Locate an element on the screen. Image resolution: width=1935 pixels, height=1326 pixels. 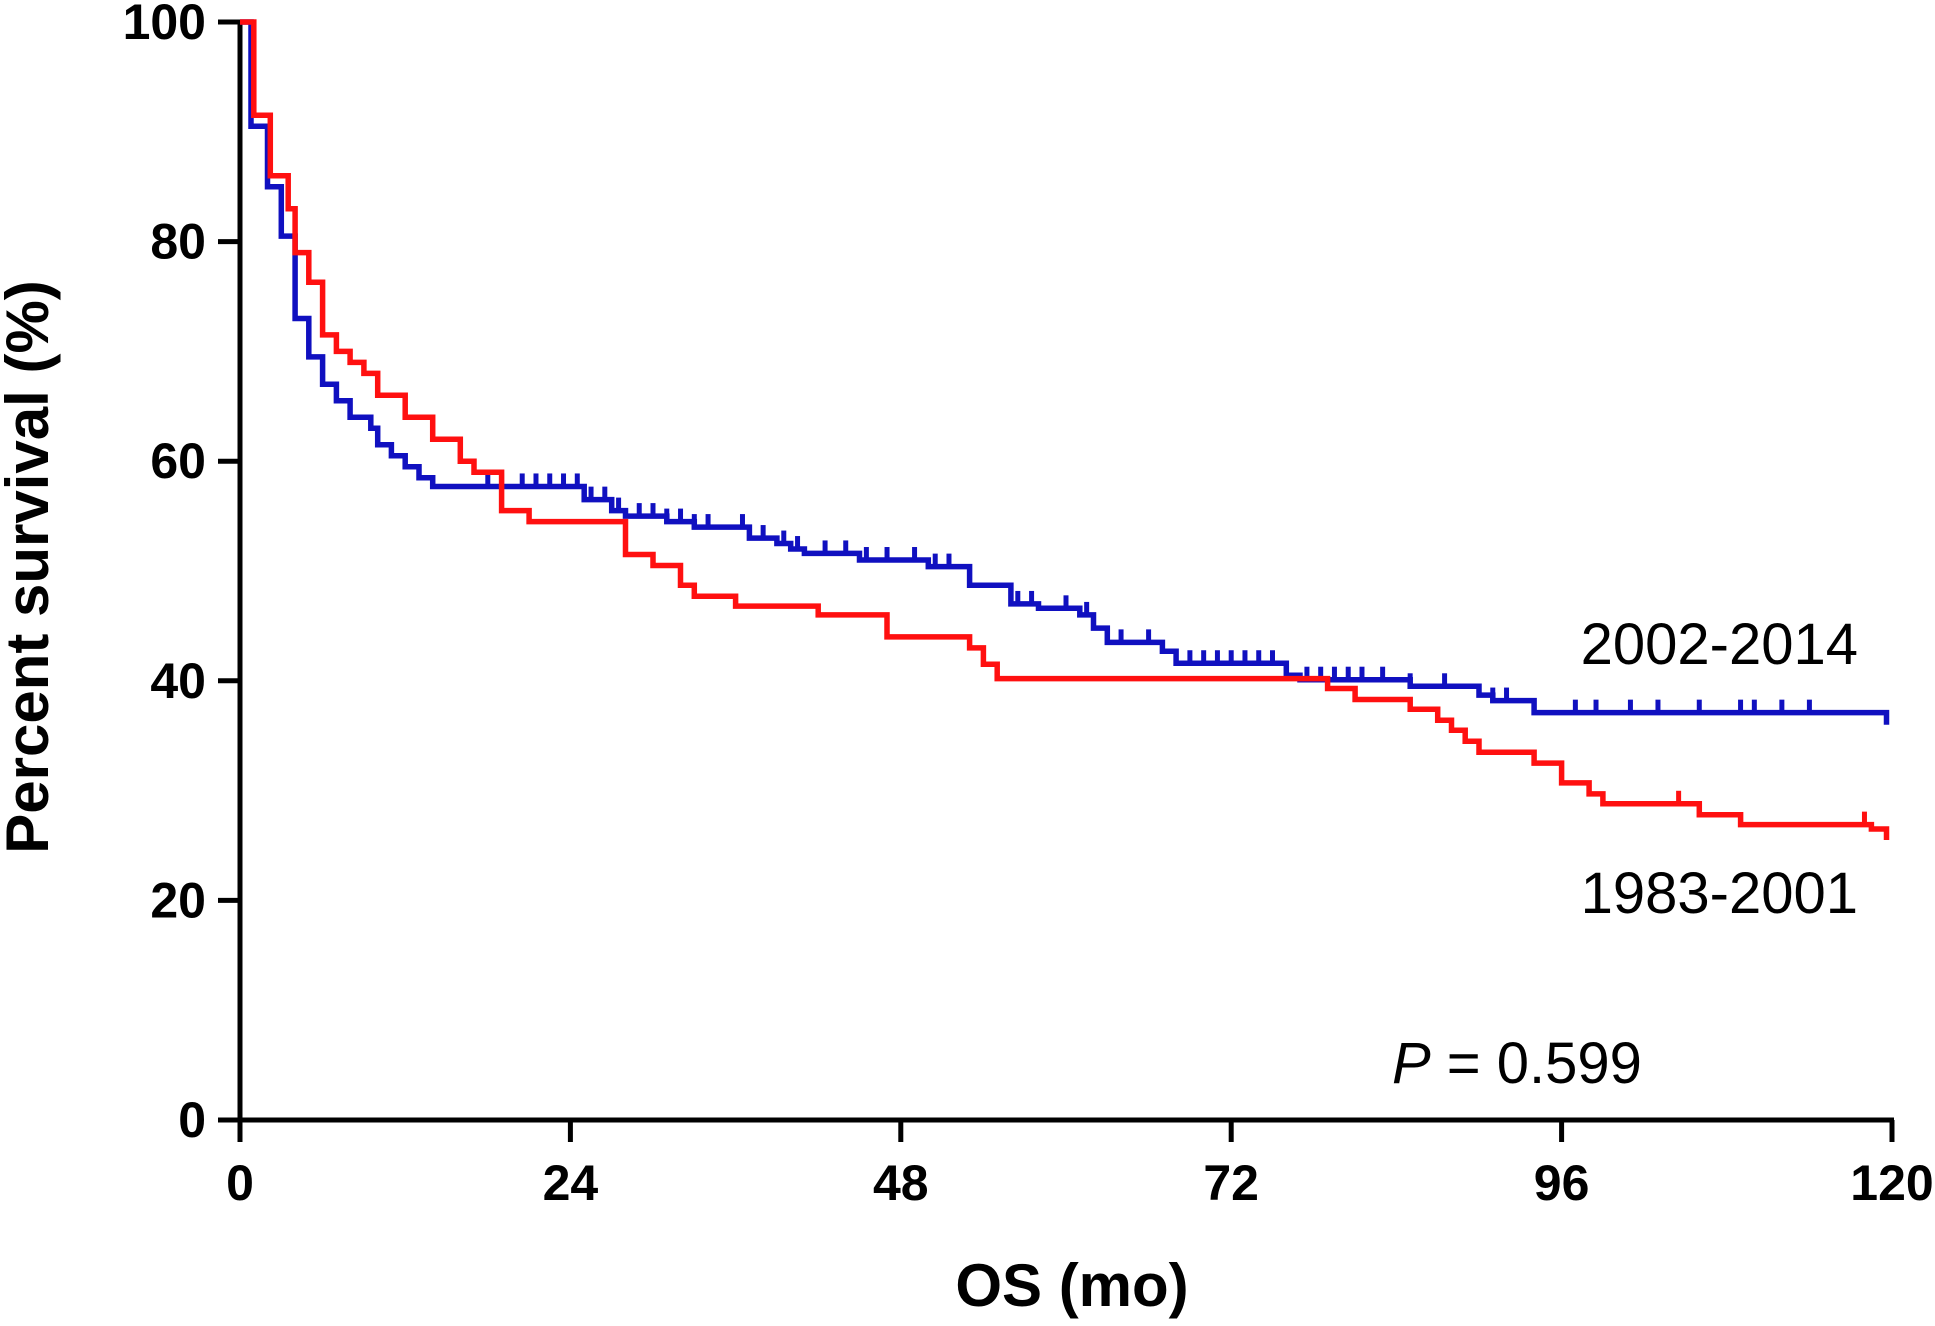
p-value-annotation: P = 0.599 is located at coordinates (1517, 1063).